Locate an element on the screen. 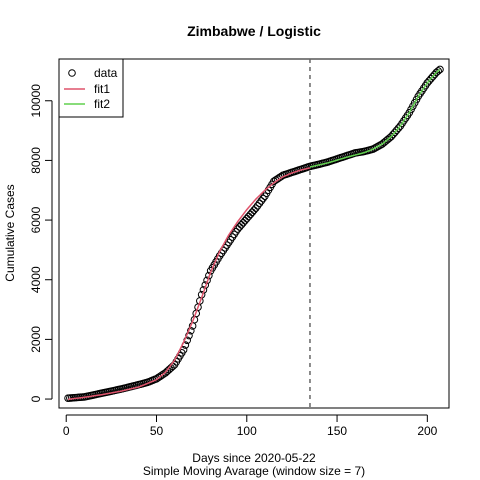 This screenshot has width=480, height=480. legend-box is located at coordinates (91, 88).